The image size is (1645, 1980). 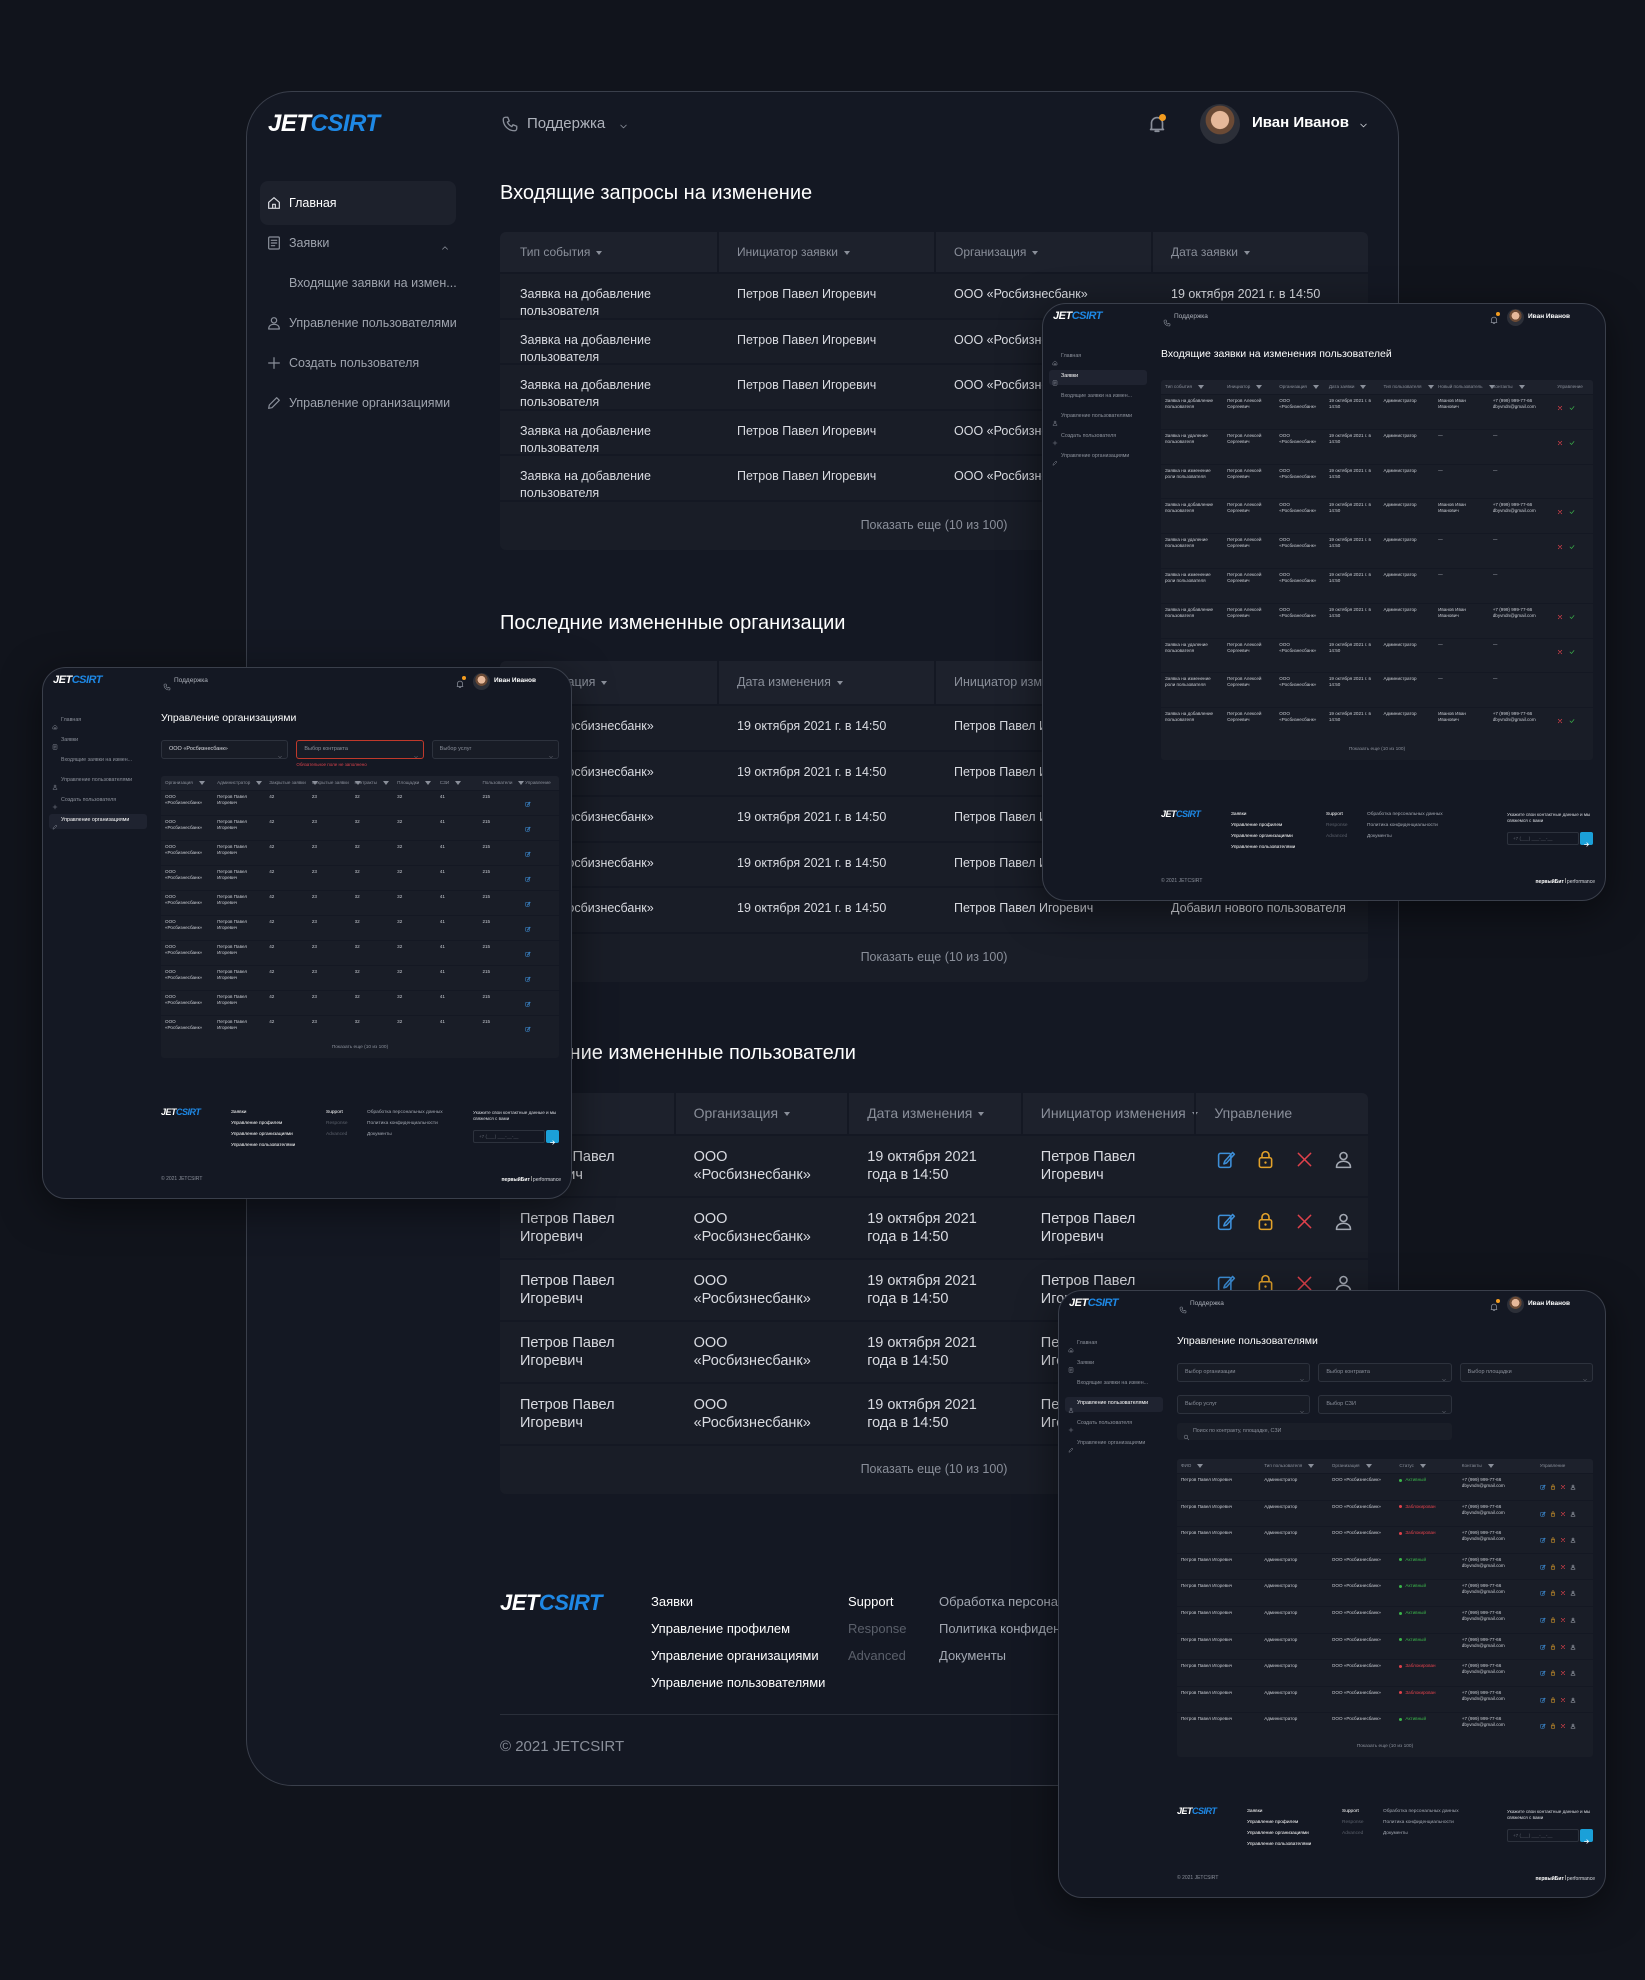 I want to click on phone-input: +7 (___) ___-__-__, so click(x=1543, y=1835).